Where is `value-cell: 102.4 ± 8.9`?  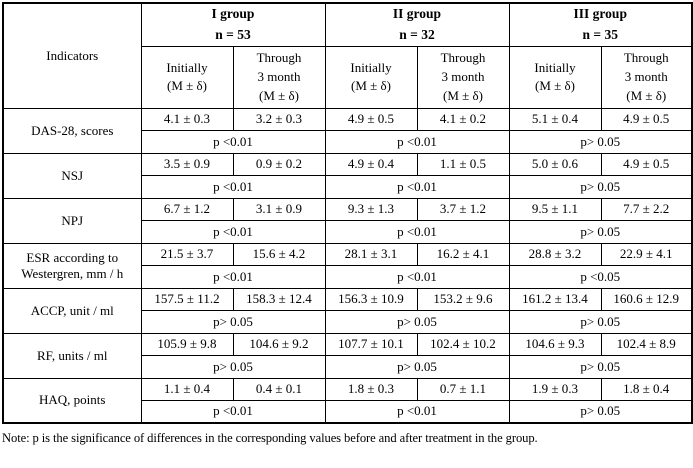
value-cell: 102.4 ± 8.9 is located at coordinates (646, 344).